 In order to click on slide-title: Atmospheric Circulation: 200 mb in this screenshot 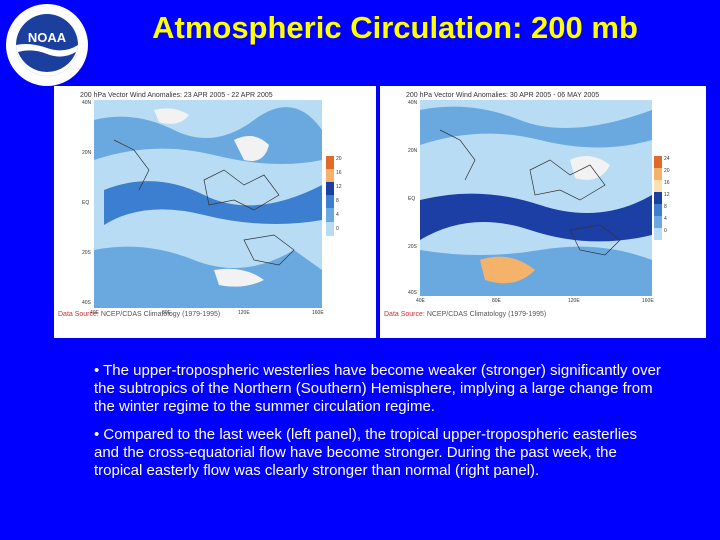, I will do `click(395, 27)`.